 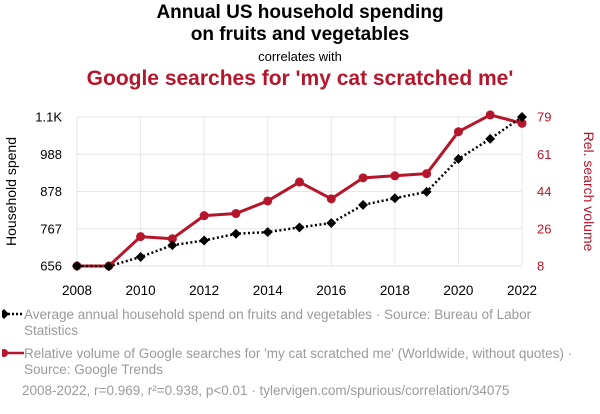 I want to click on x-tick-label: 2008, so click(x=77, y=290).